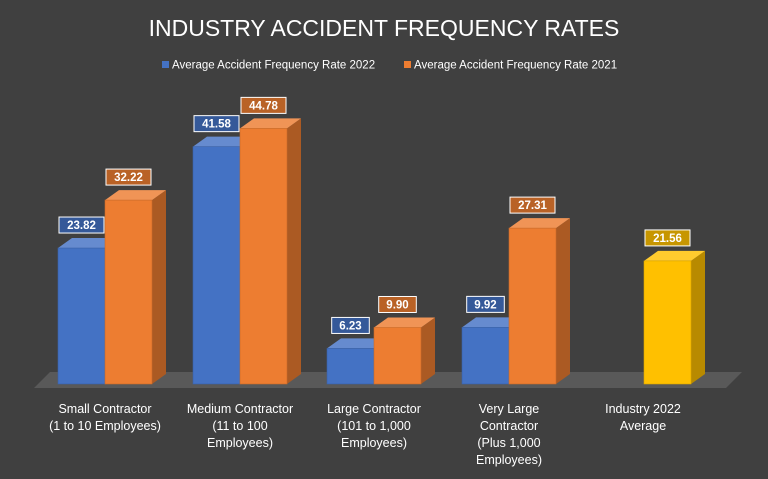 This screenshot has width=768, height=479. Describe the element at coordinates (384, 28) in the screenshot. I see `chart-title: INDUSTRY ACCIDENT FREQUENCY RATES` at that location.